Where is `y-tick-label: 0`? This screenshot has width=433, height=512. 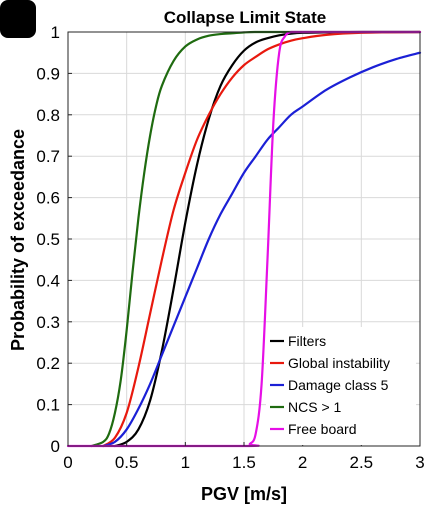 y-tick-label: 0 is located at coordinates (55, 446).